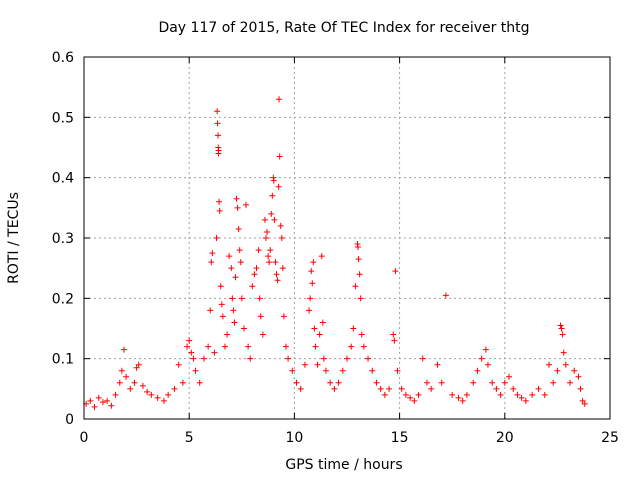 The image size is (640, 480). What do you see at coordinates (610, 438) in the screenshot?
I see `x-tick-label: 25` at bounding box center [610, 438].